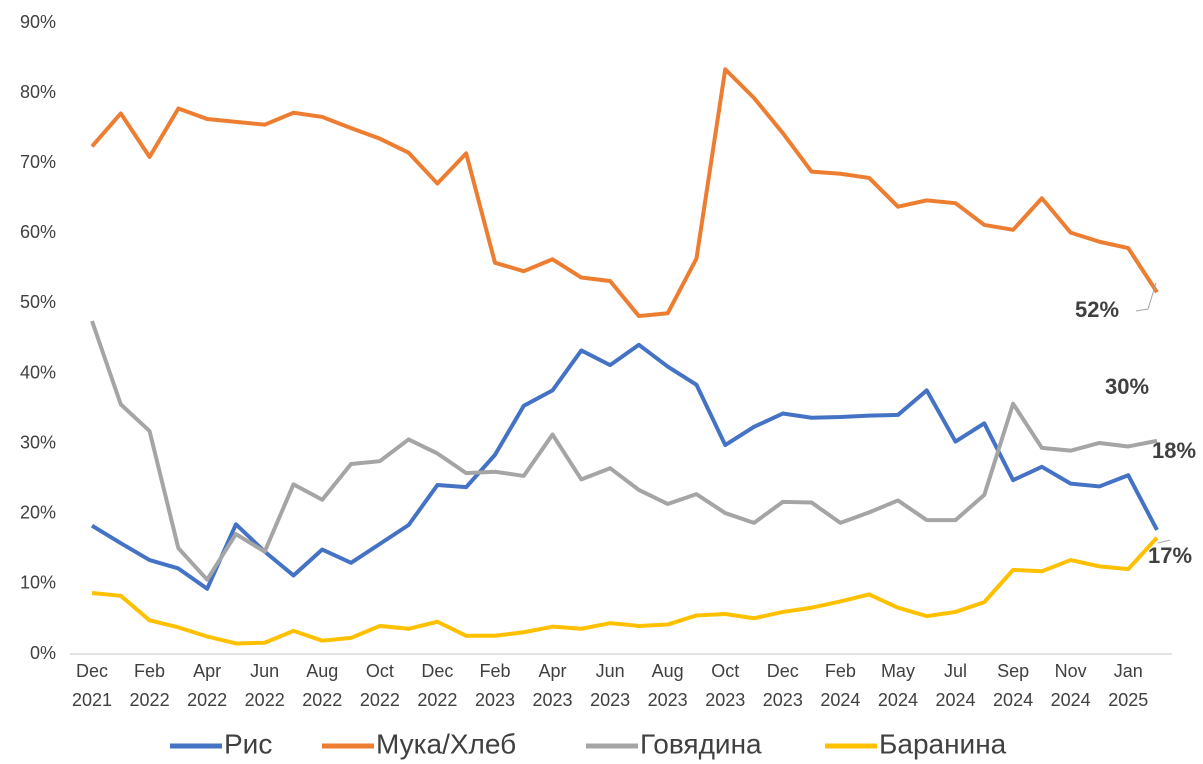  What do you see at coordinates (943, 743) in the screenshot?
I see `legend-label: Баранина` at bounding box center [943, 743].